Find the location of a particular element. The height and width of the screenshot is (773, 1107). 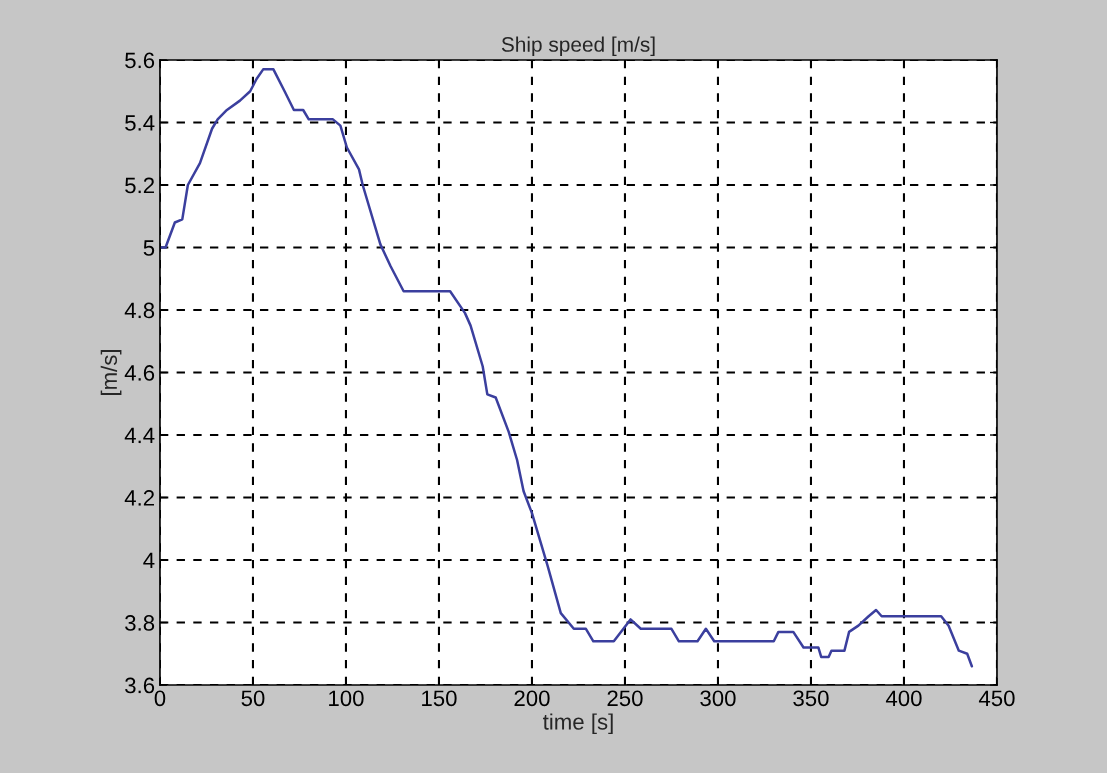

y-tick-label: 4.6 is located at coordinates (139, 373).